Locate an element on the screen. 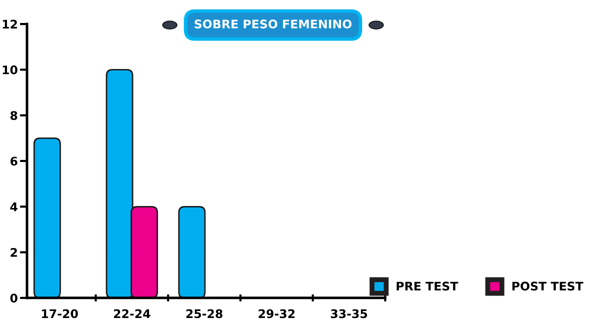  x-tick-label: 25-28 is located at coordinates (204, 313).